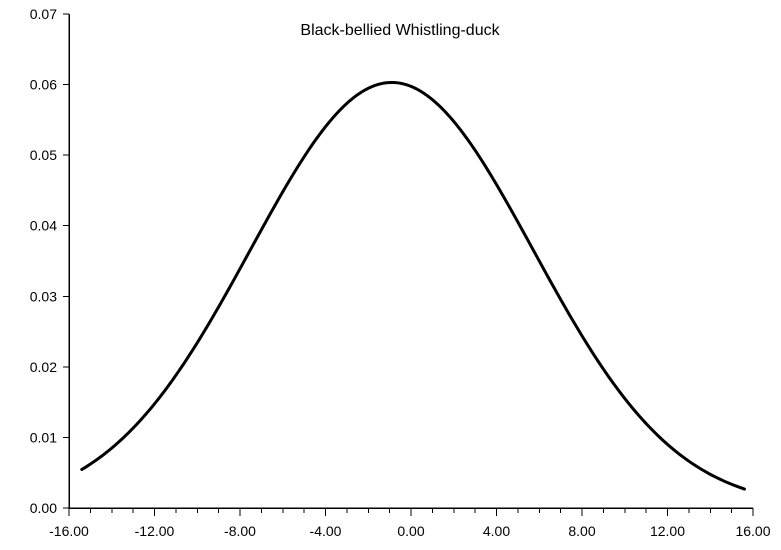 This screenshot has height=550, width=781. I want to click on x-tick-label: 0.00, so click(410, 531).